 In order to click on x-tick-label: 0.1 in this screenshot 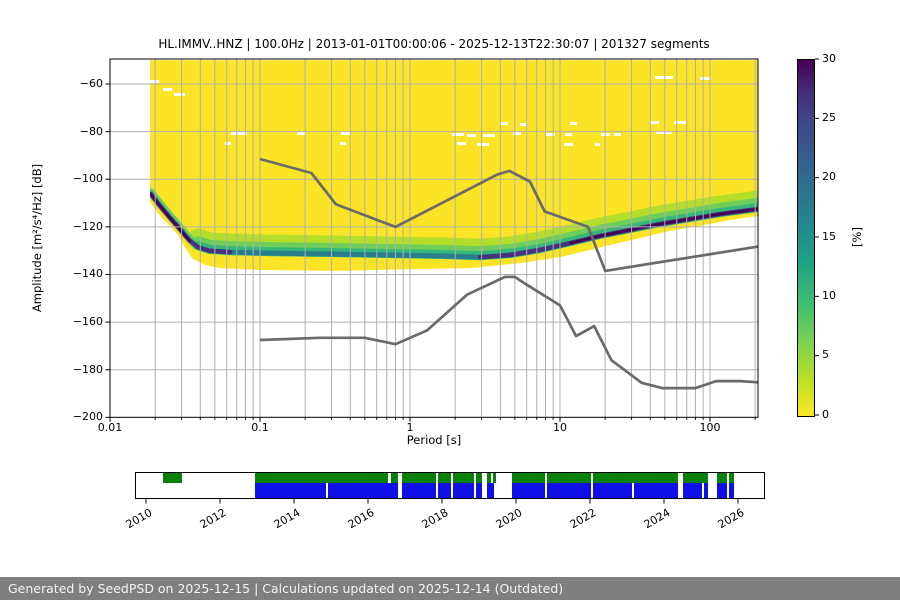, I will do `click(260, 427)`.